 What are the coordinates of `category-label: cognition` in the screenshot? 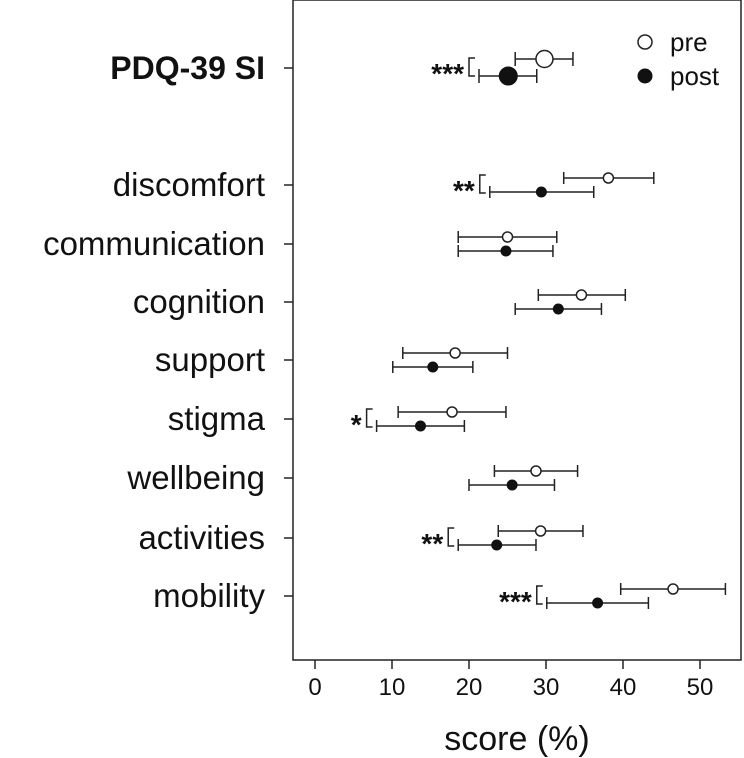 It's located at (199, 301).